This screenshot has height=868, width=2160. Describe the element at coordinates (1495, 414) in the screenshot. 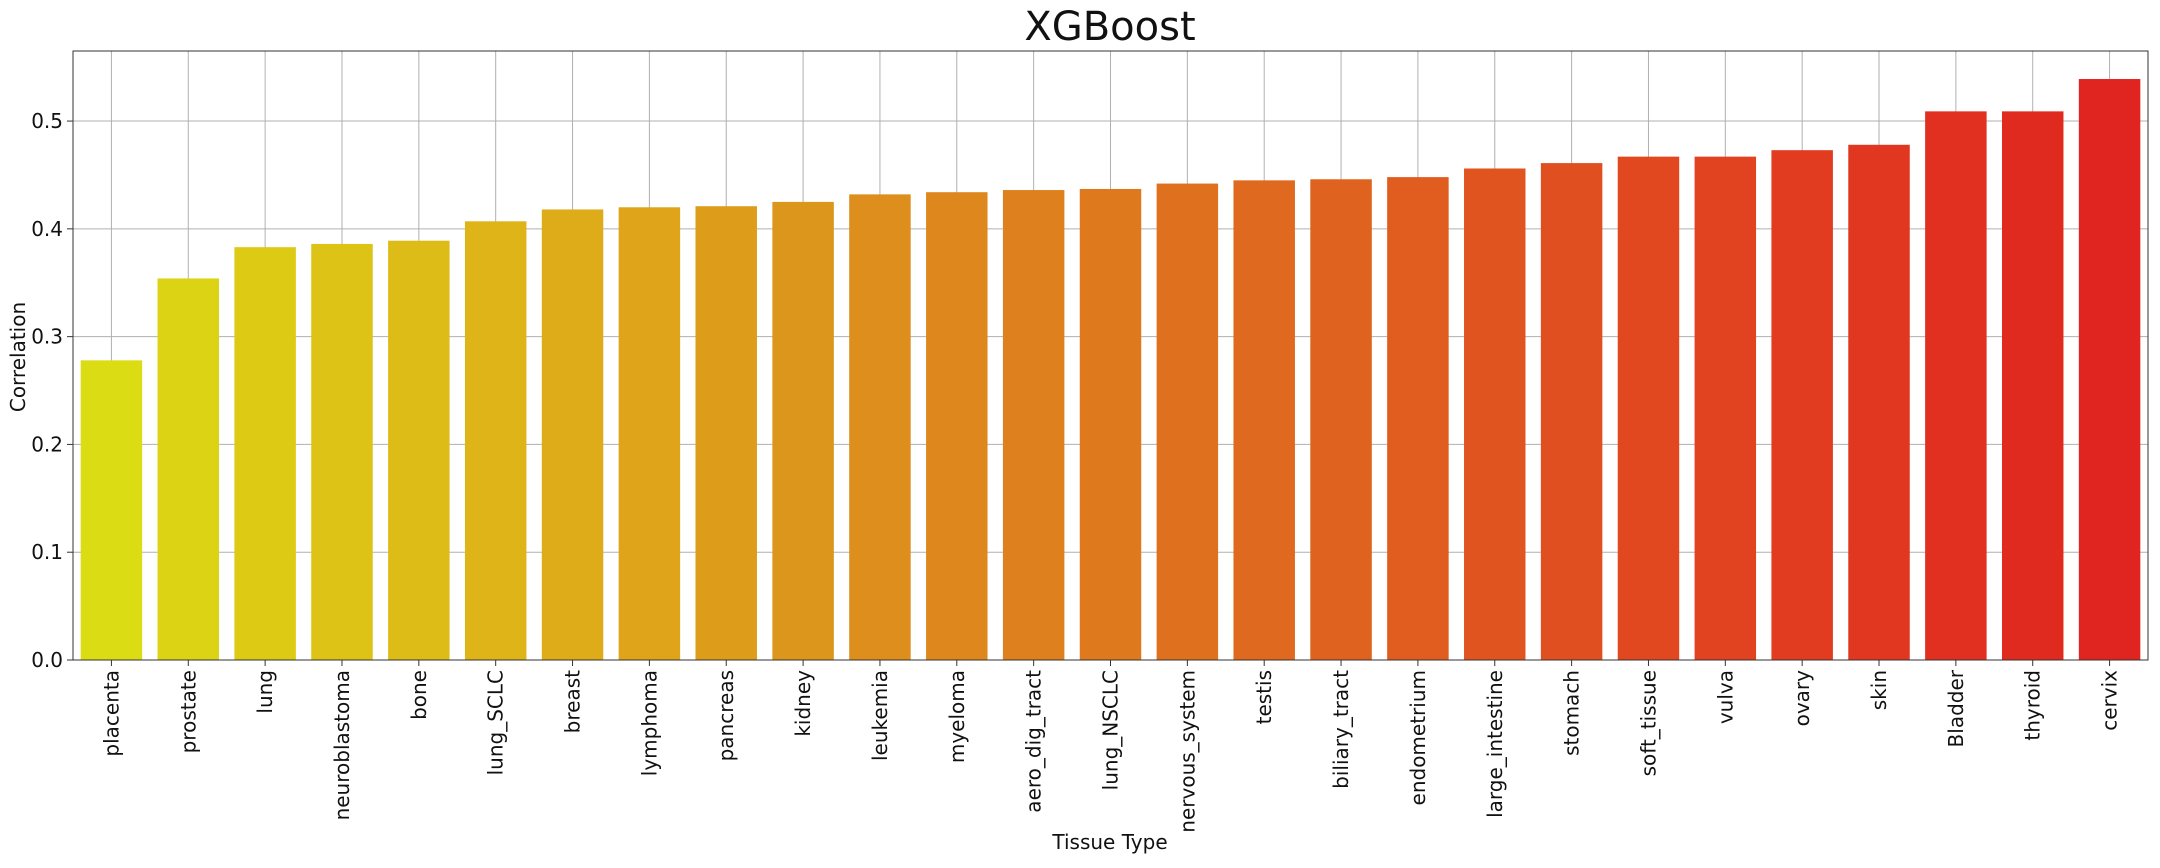

I see `bar-large_intestine` at that location.